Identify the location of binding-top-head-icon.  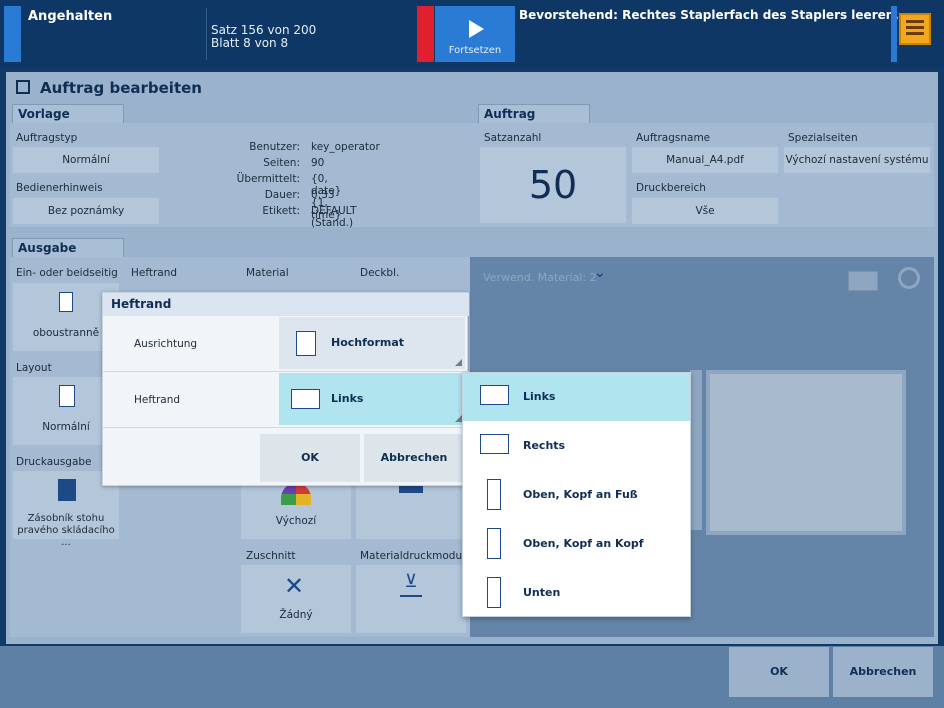
(494, 543).